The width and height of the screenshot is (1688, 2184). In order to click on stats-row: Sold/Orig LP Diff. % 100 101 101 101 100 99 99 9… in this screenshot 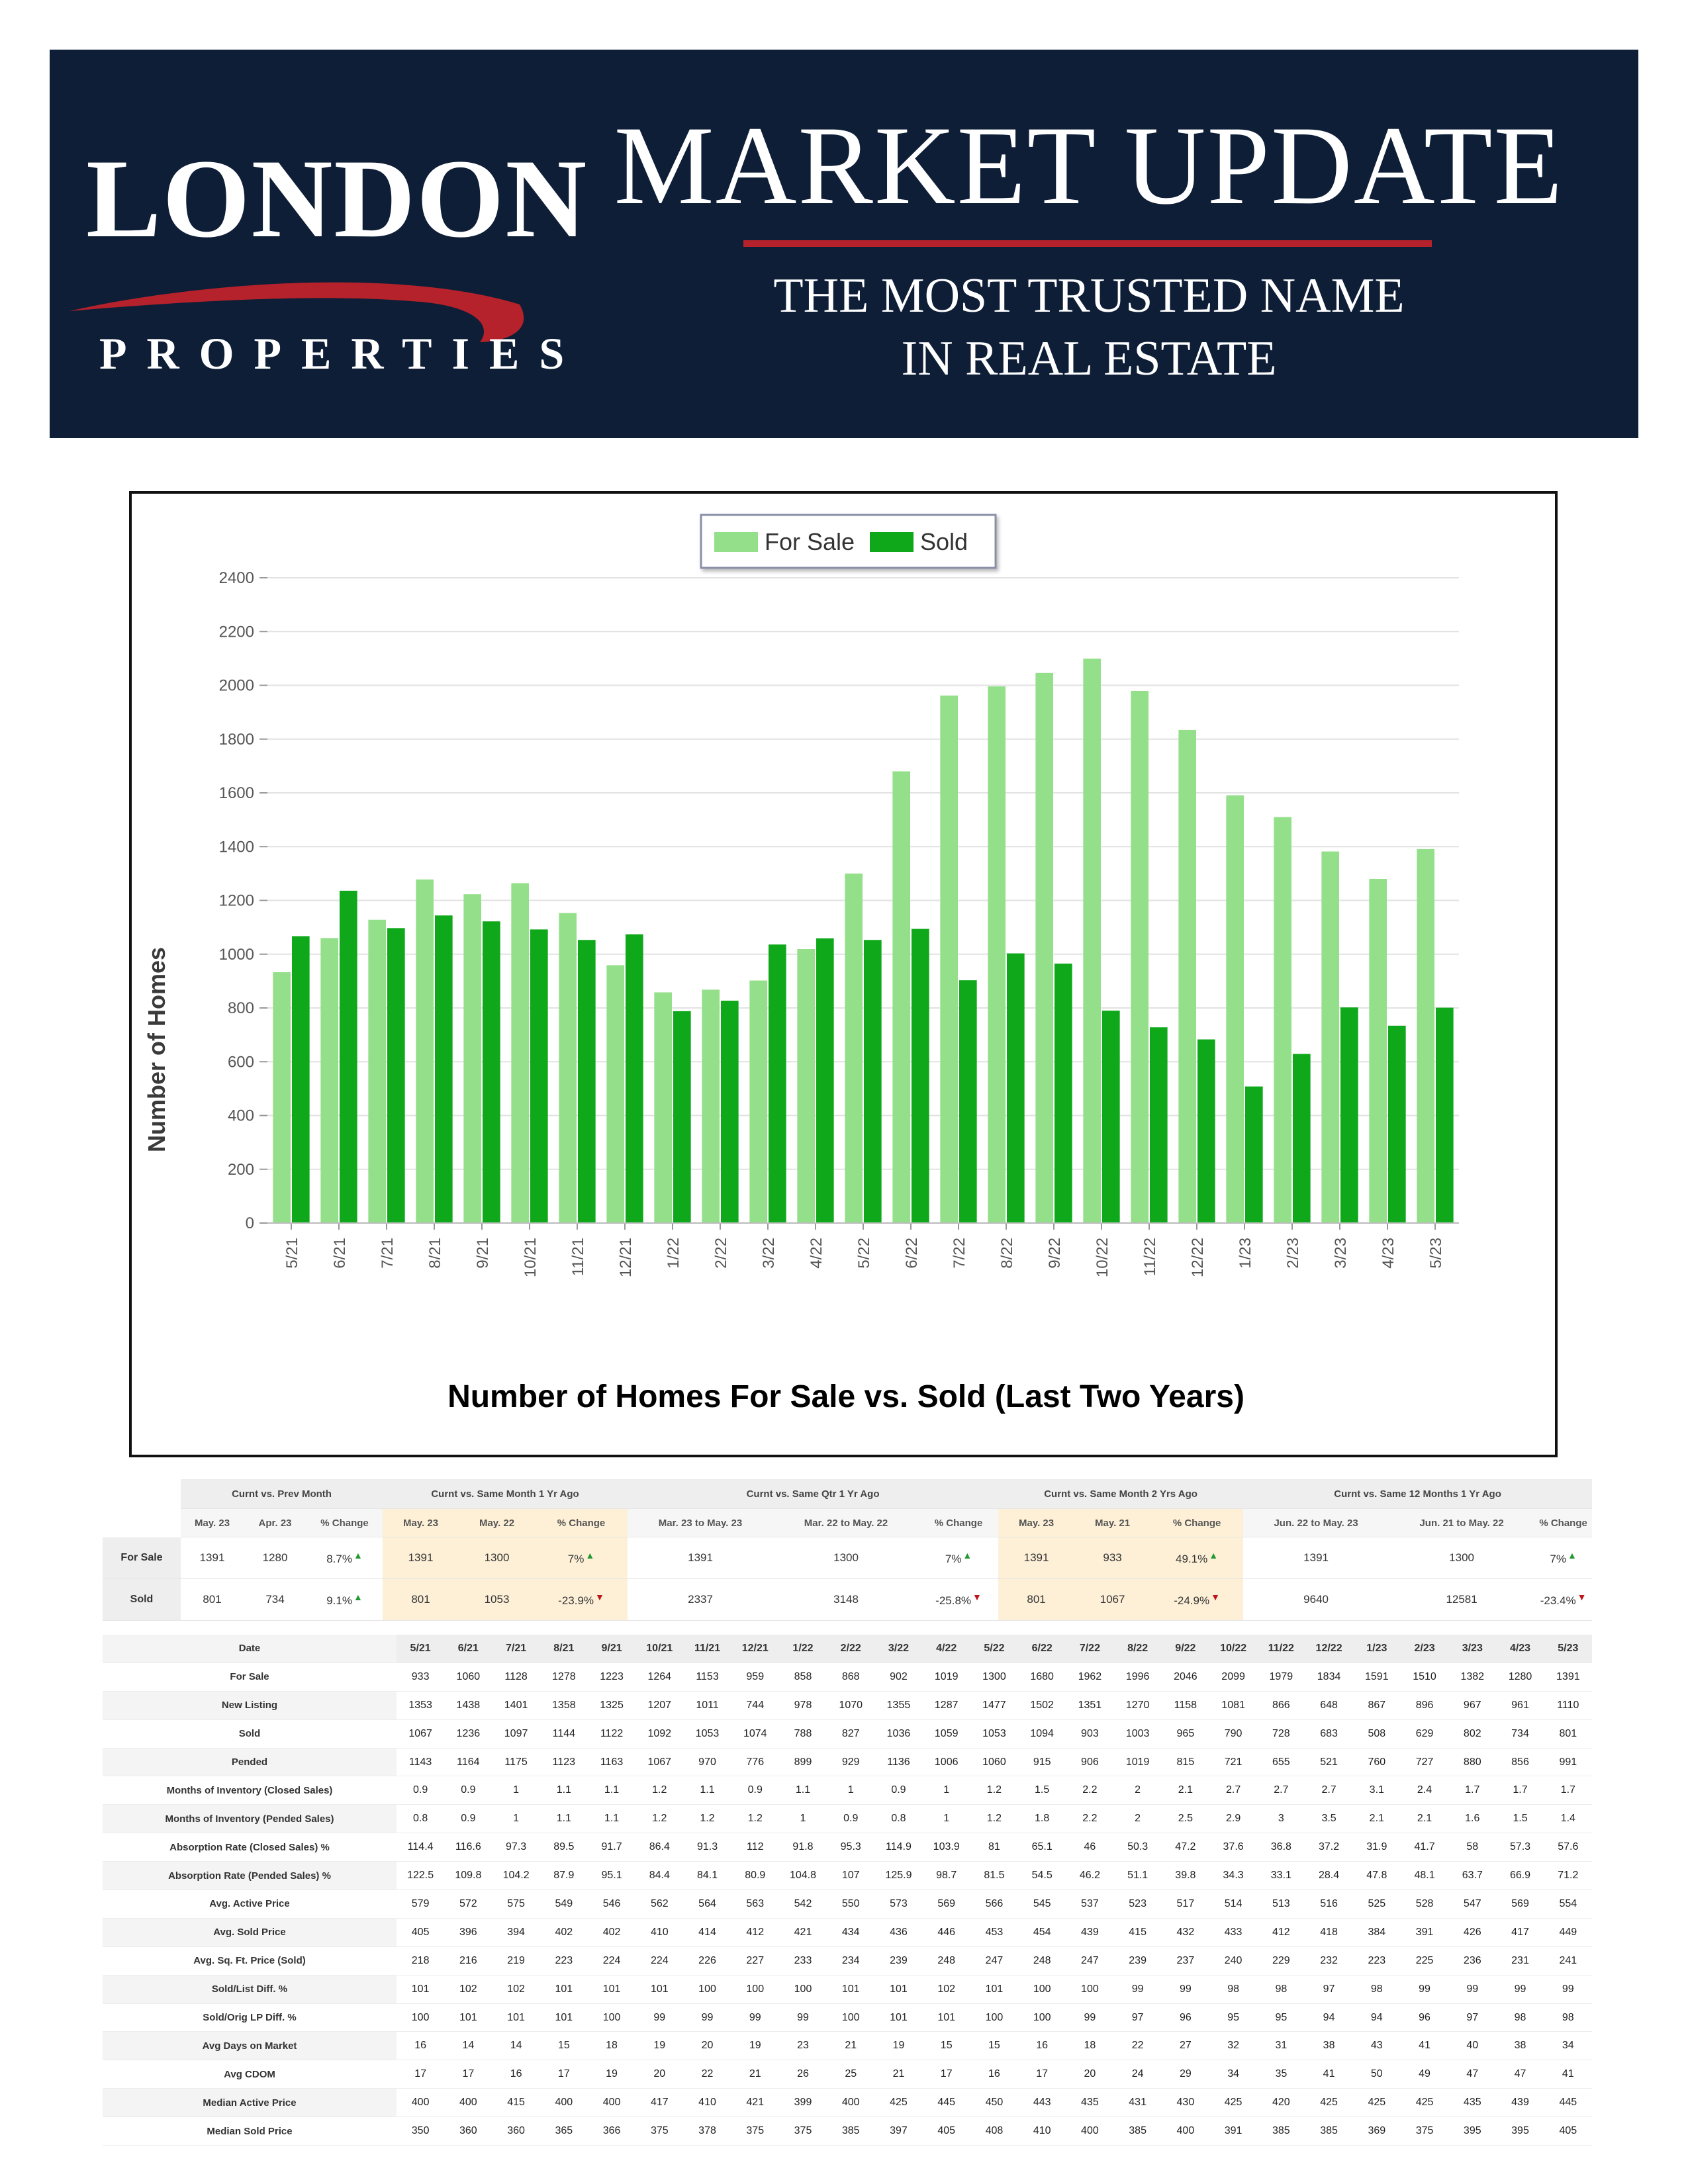, I will do `click(847, 2017)`.